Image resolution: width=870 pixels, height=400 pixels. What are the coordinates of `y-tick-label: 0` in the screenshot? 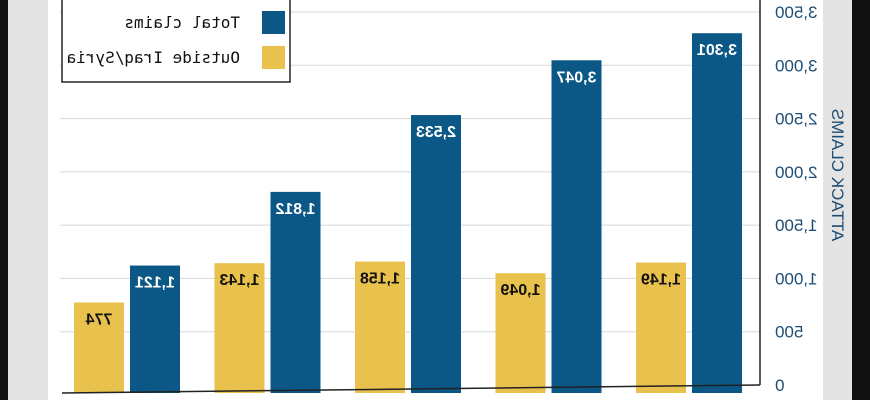 It's located at (779, 385).